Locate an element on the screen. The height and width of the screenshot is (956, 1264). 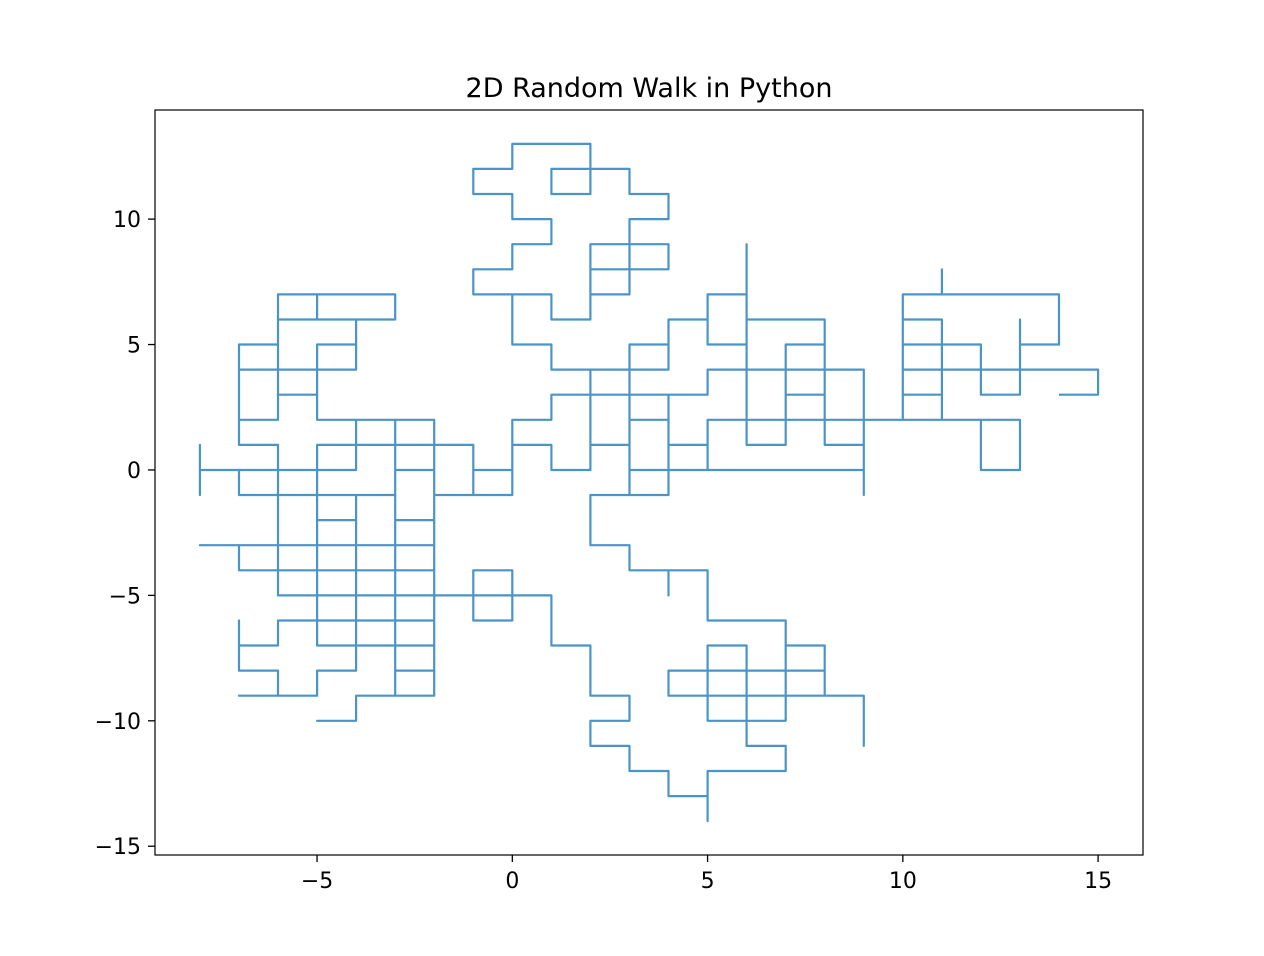
chart-title: 2D Random Walk in Python is located at coordinates (649, 88).